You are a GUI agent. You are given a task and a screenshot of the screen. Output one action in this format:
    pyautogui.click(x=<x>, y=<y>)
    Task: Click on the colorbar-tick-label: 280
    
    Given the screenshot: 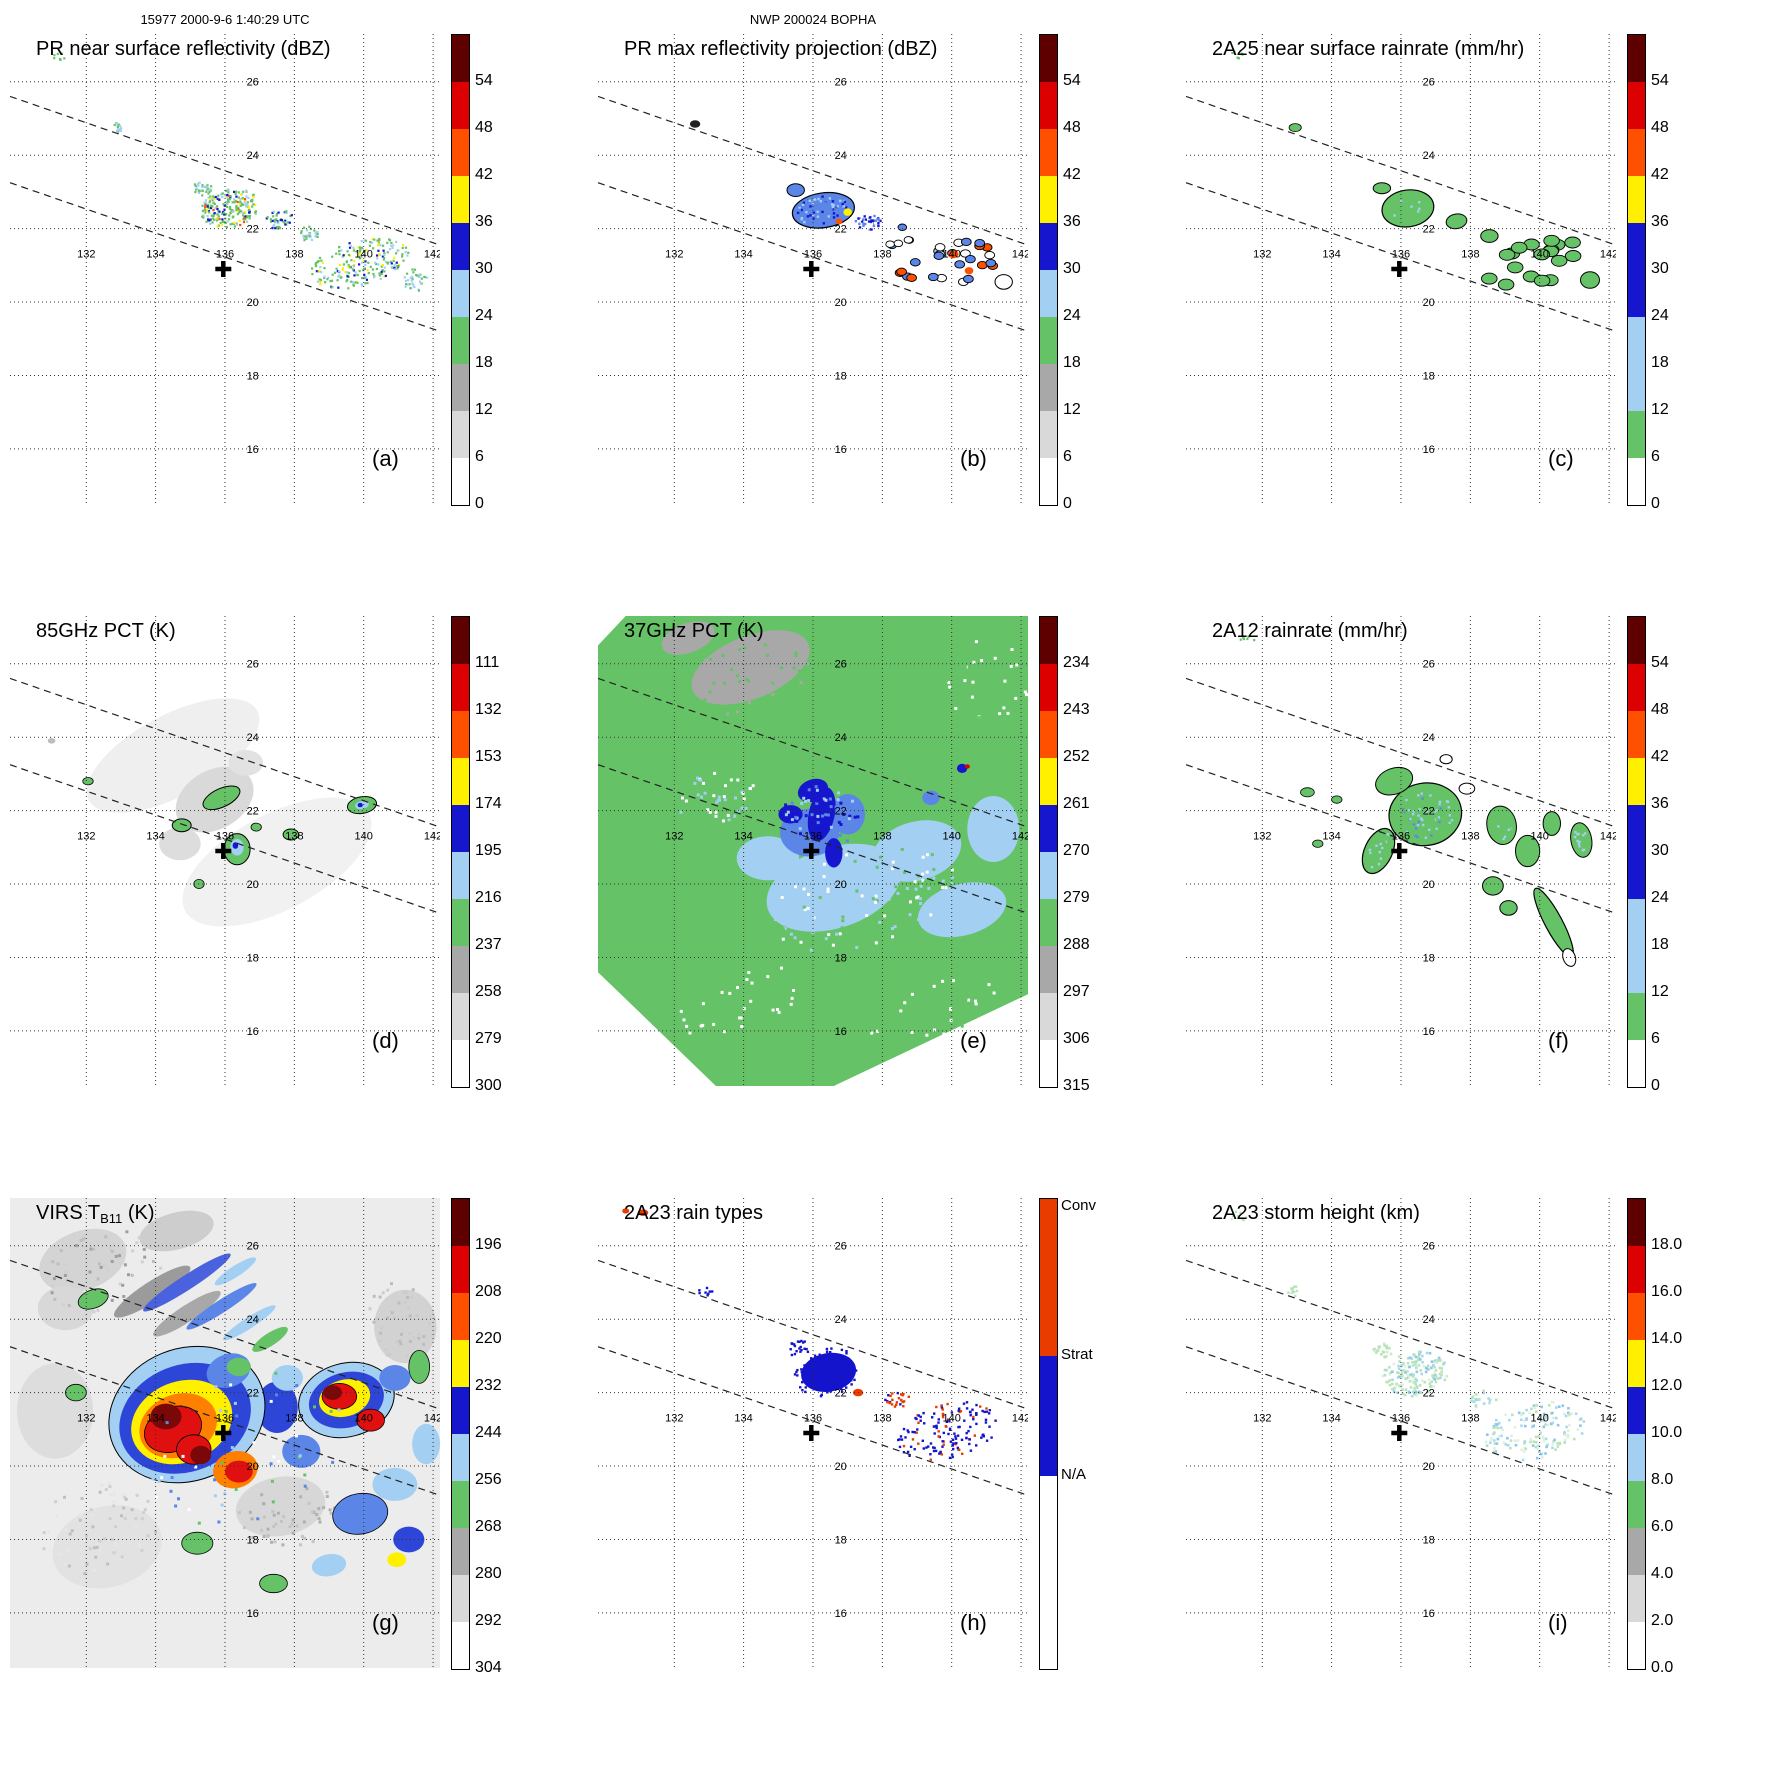 What is the action you would take?
    pyautogui.click(x=488, y=1573)
    